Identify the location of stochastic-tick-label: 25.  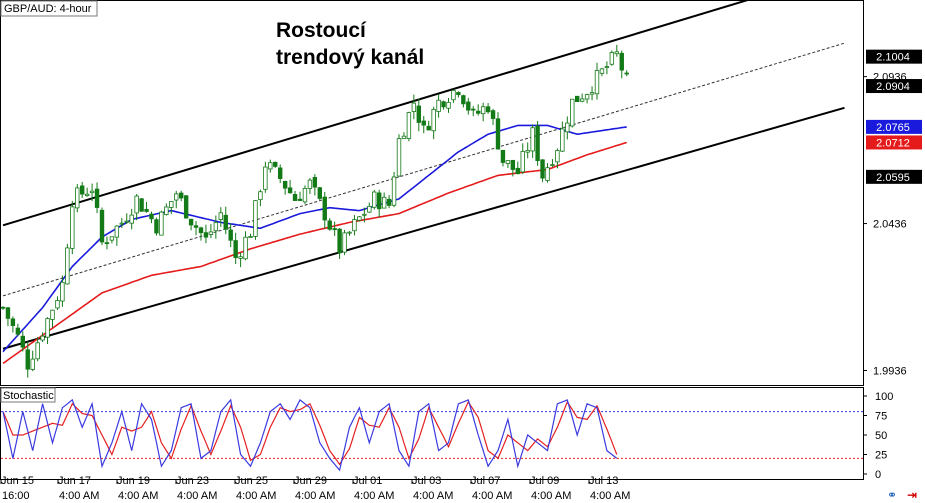
(881, 456).